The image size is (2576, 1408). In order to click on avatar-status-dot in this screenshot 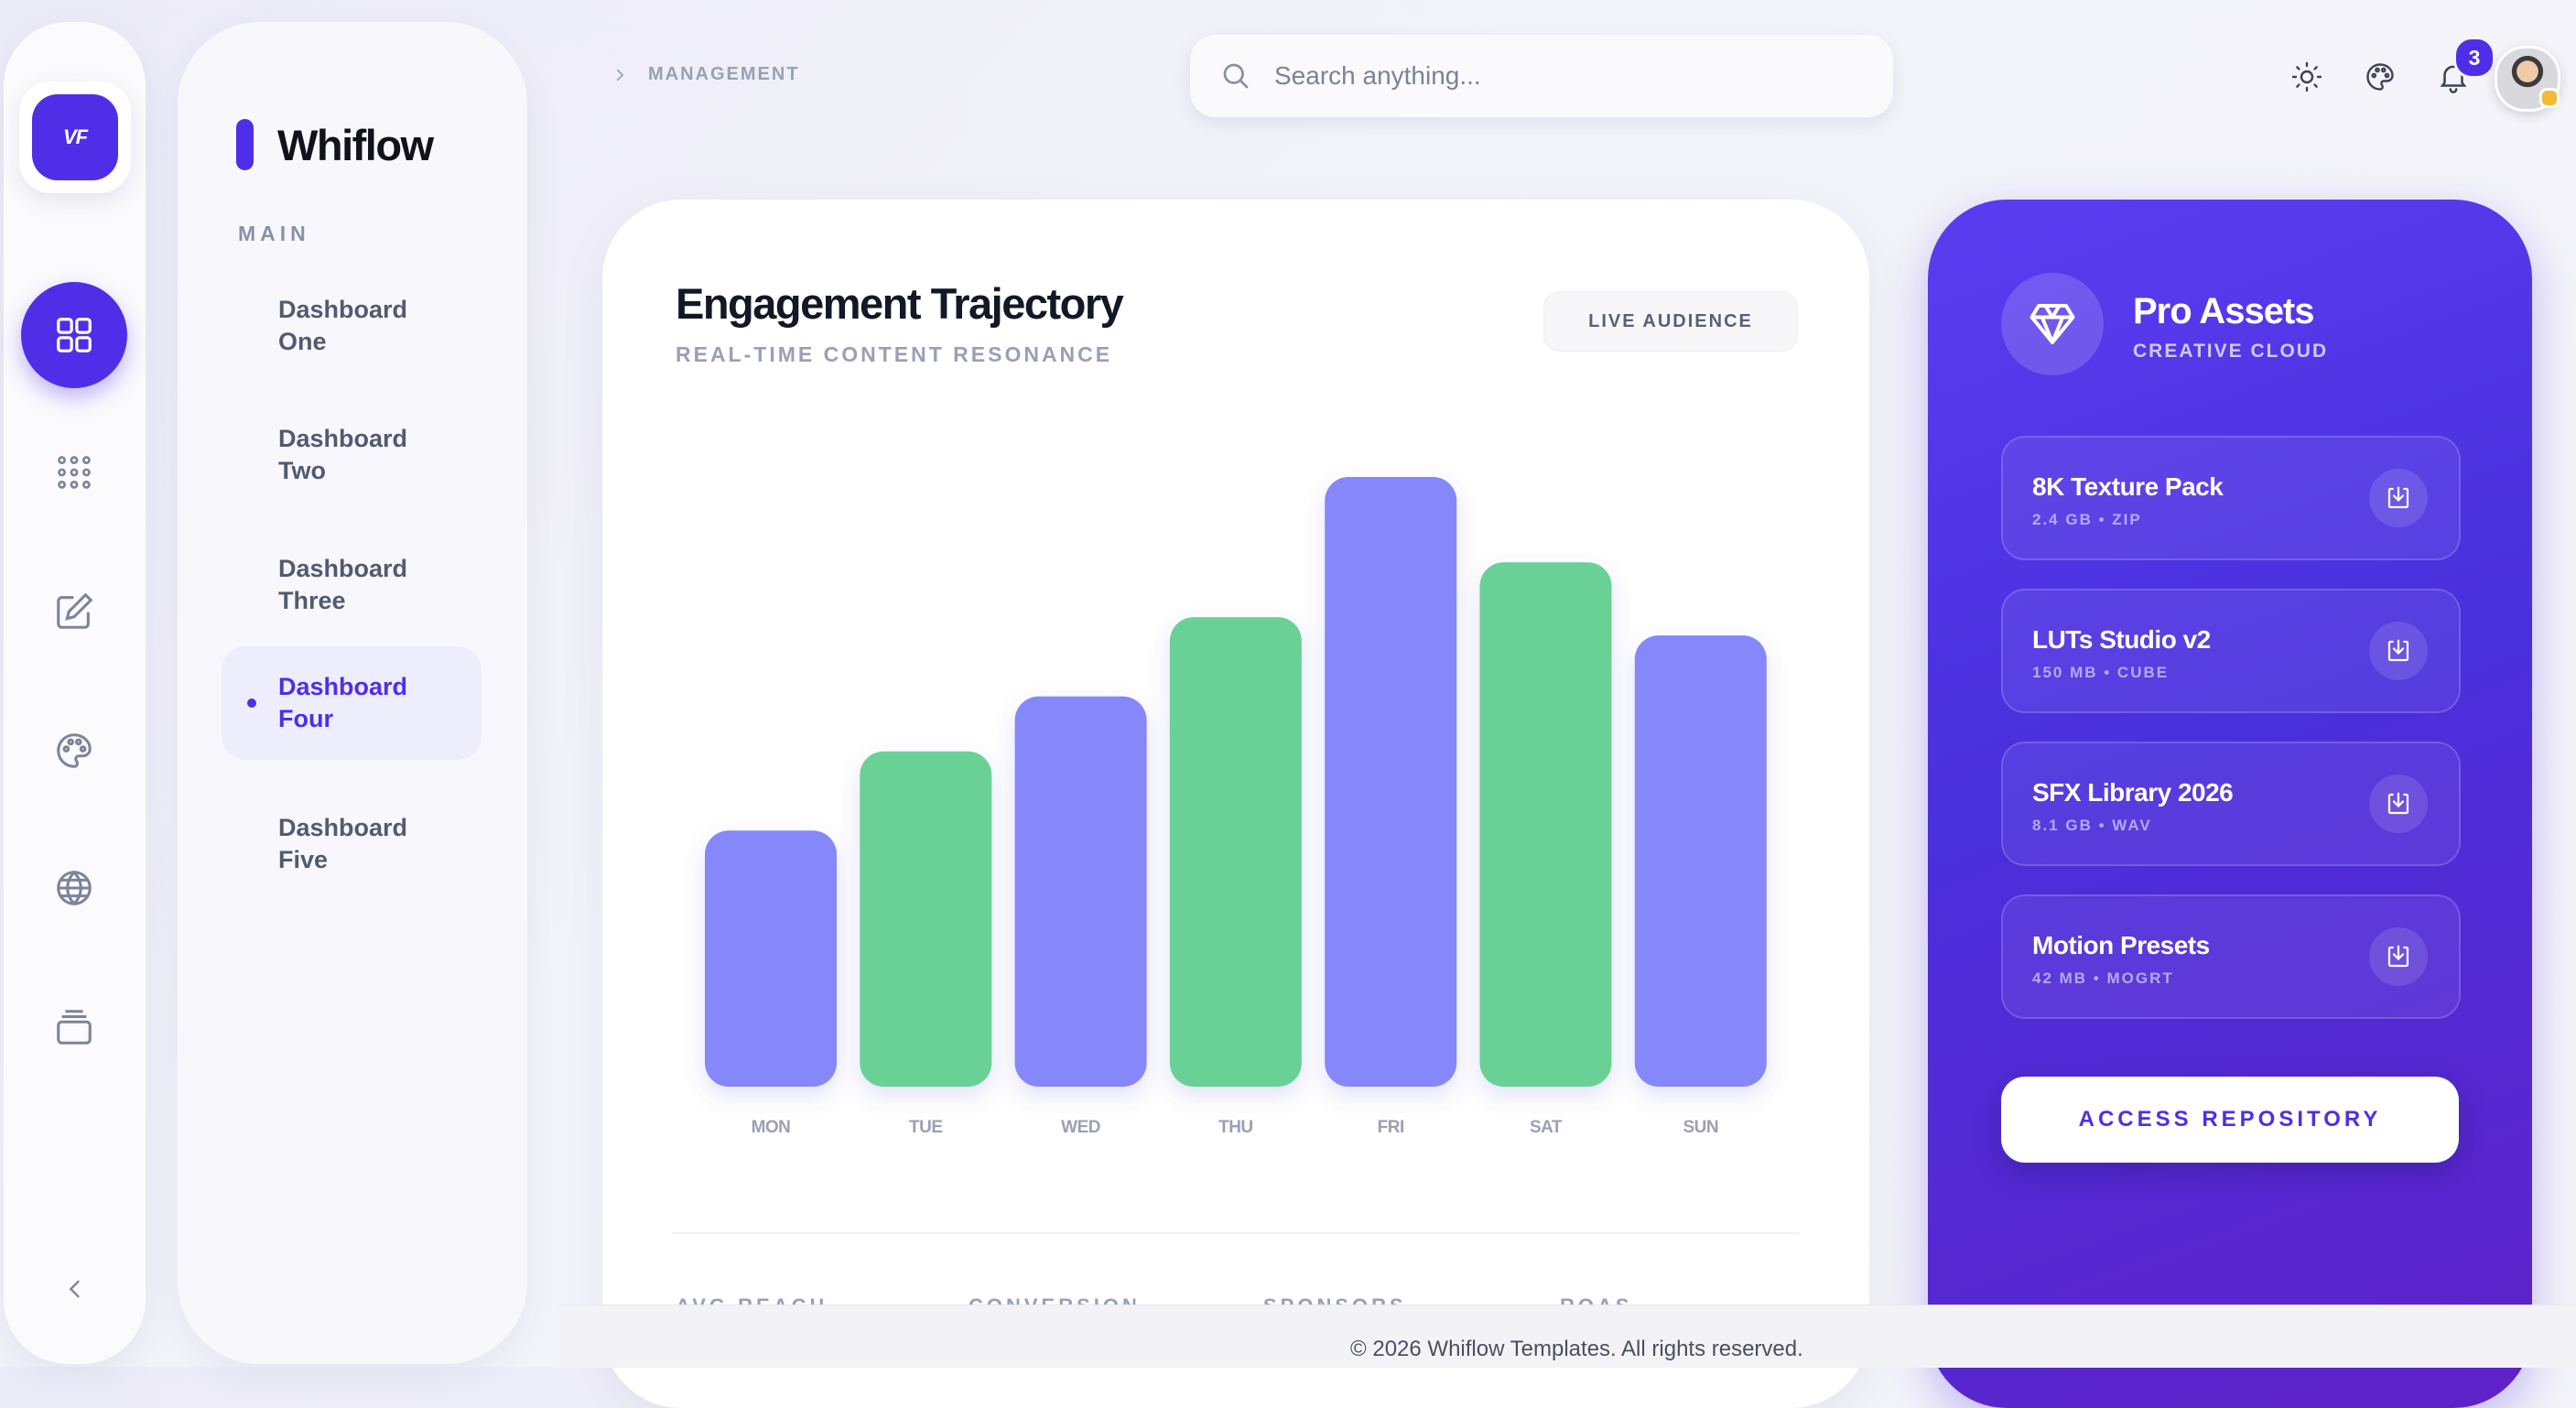, I will do `click(2550, 98)`.